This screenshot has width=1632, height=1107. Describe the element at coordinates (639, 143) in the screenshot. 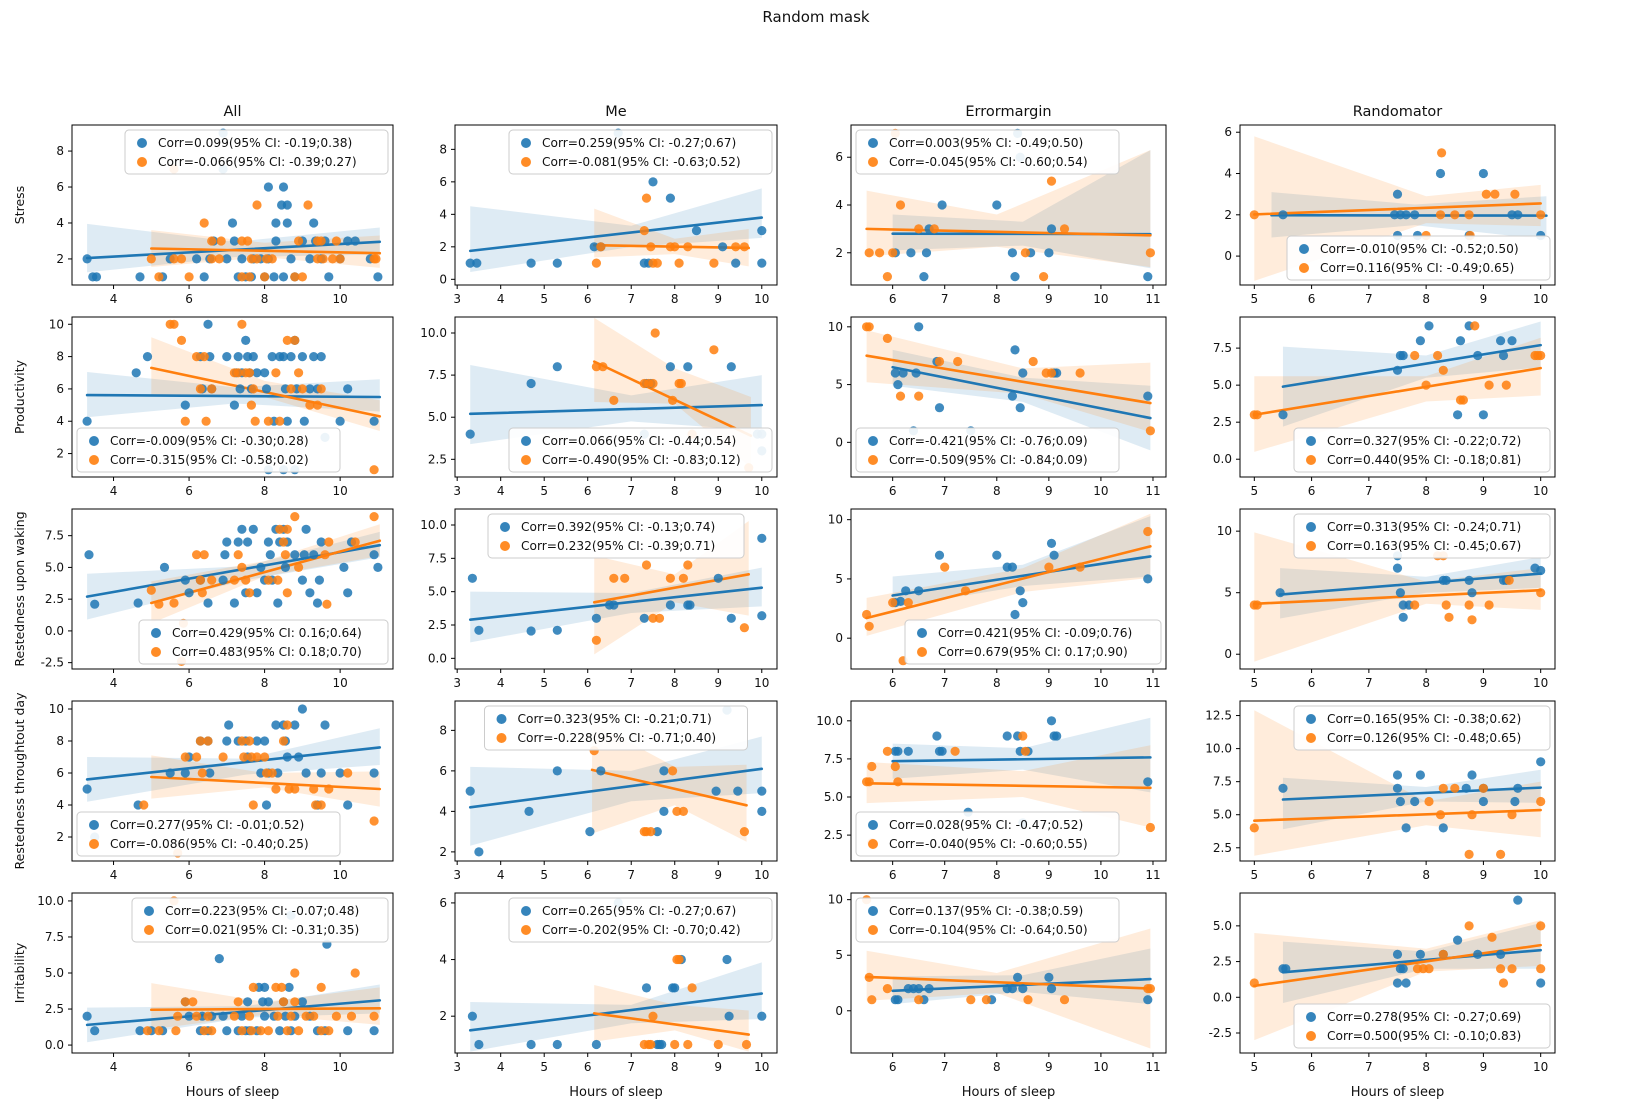

I see `legend-label: Corr=0.259(95% CI: -0.27;0.67)` at that location.